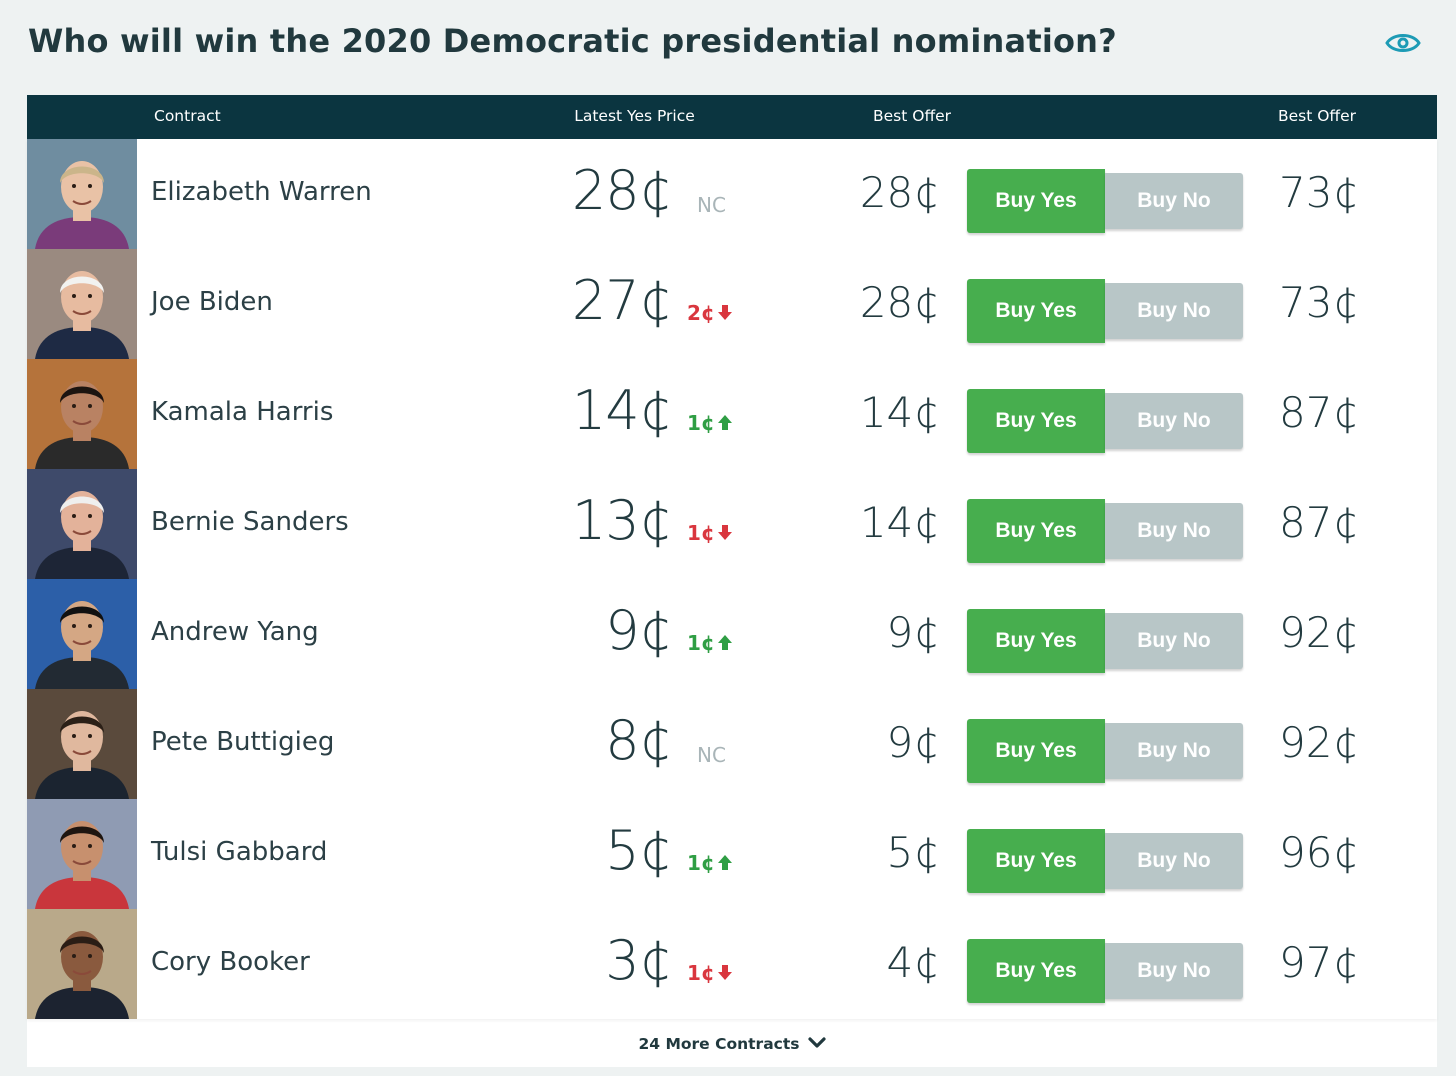 This screenshot has width=1456, height=1076. I want to click on best-offer-no: 96¢, so click(1319, 852).